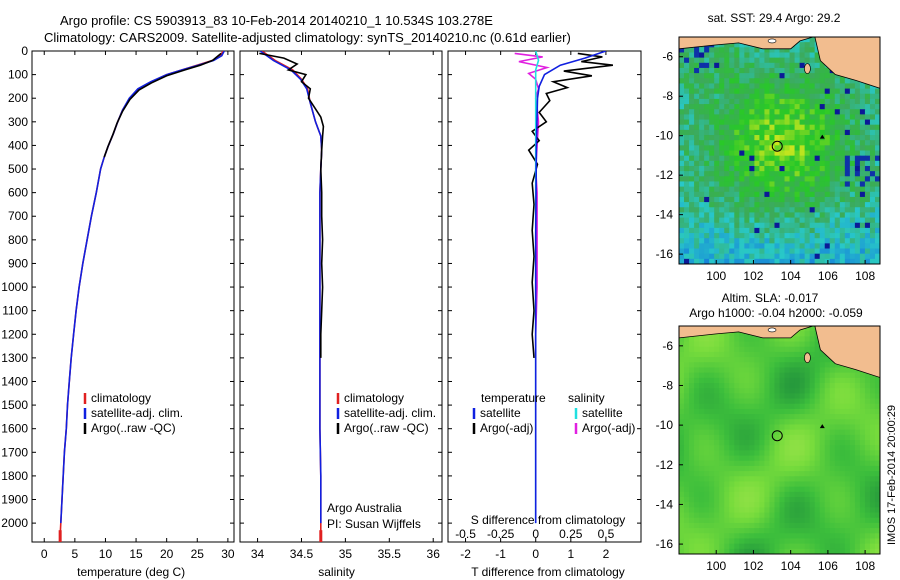 The height and width of the screenshot is (580, 900). What do you see at coordinates (865, 276) in the screenshot?
I see `x-tick-label: 108` at bounding box center [865, 276].